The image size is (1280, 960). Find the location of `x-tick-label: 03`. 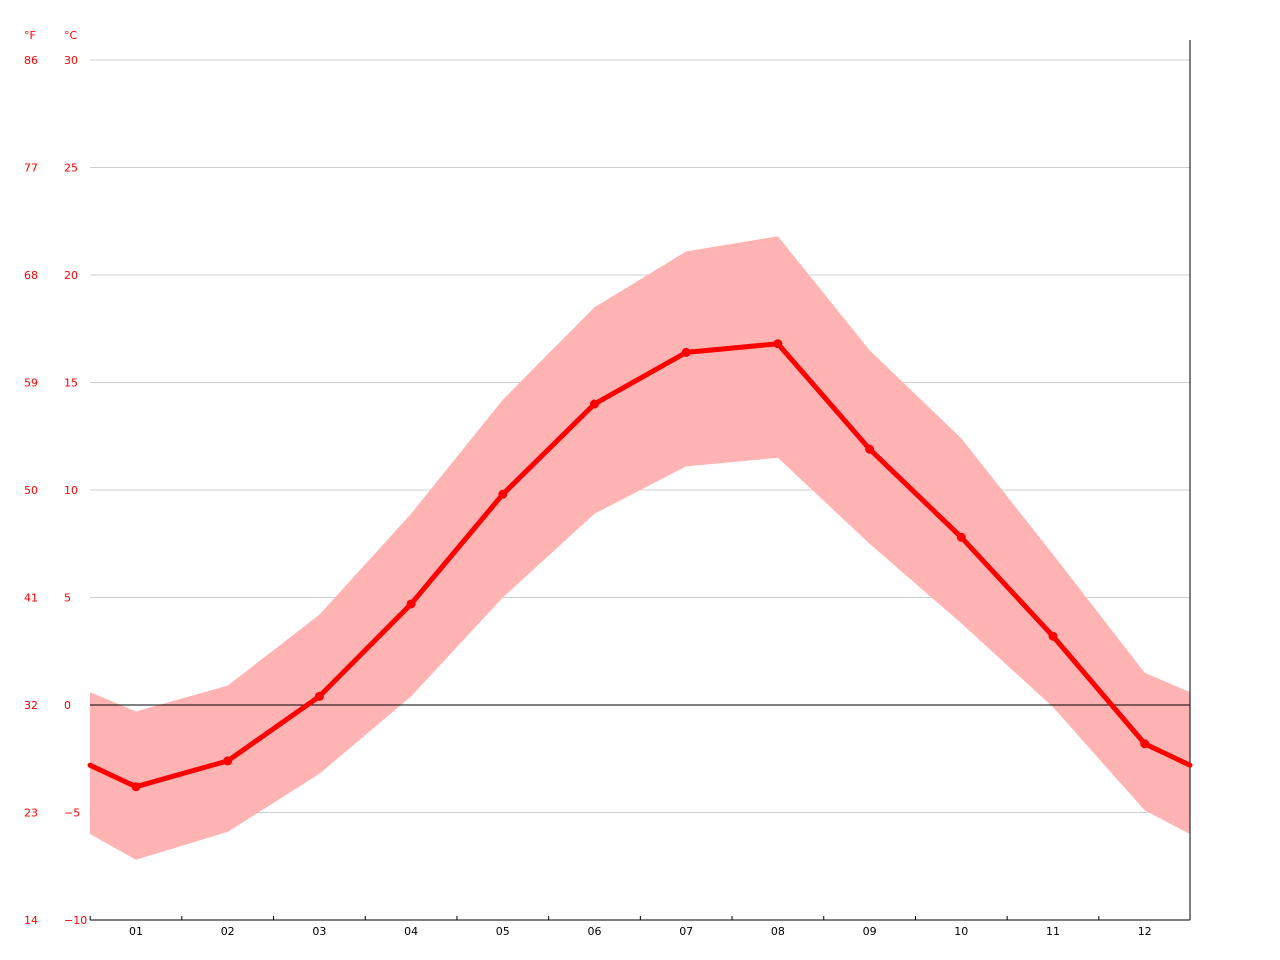

x-tick-label: 03 is located at coordinates (319, 931).